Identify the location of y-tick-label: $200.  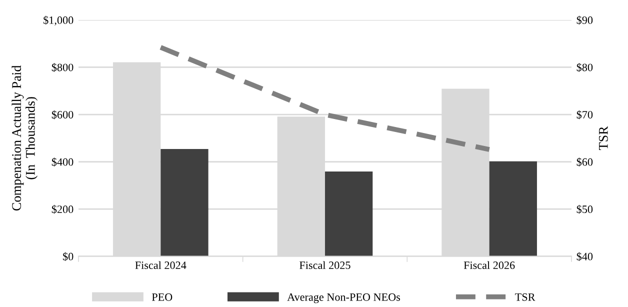
(63, 209).